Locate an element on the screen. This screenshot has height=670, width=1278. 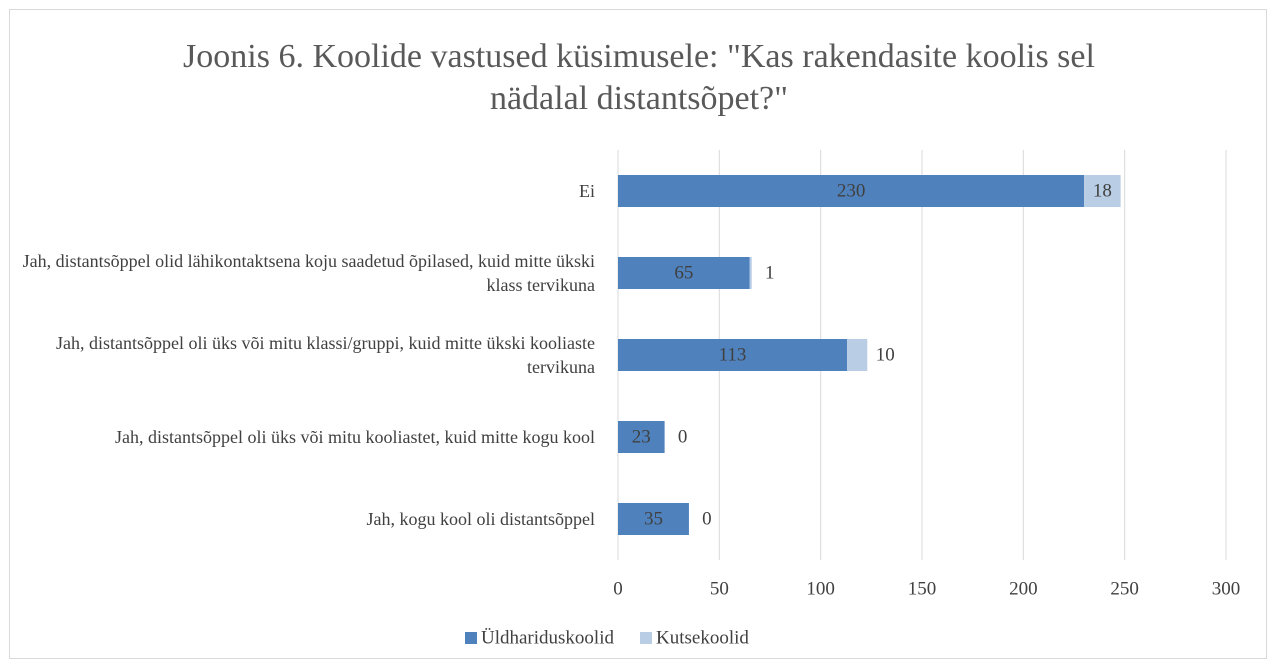
x-tick-label: 50 is located at coordinates (719, 588).